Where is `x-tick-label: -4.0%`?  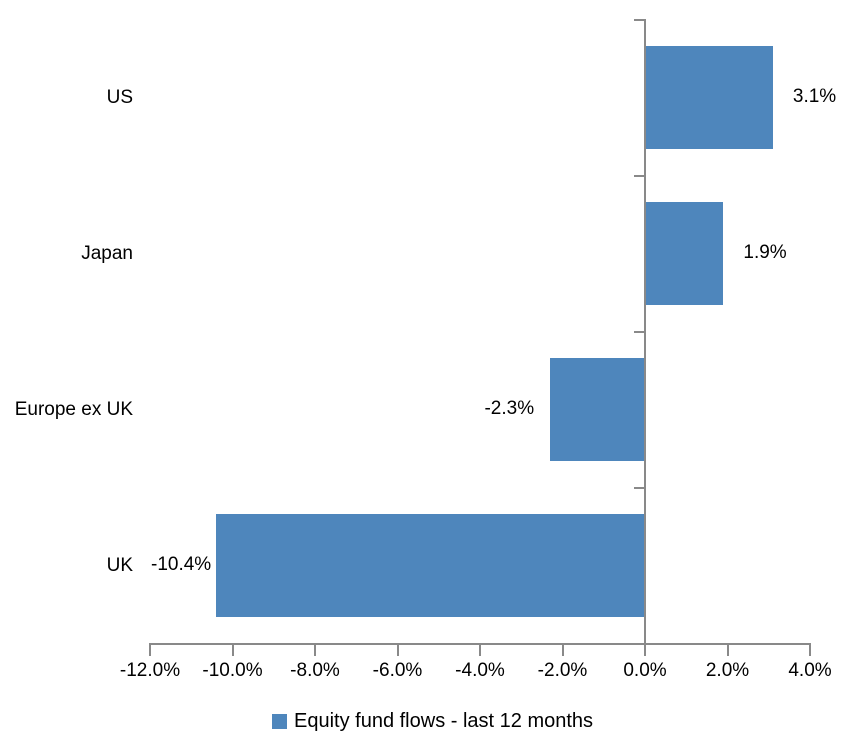
x-tick-label: -4.0% is located at coordinates (480, 670).